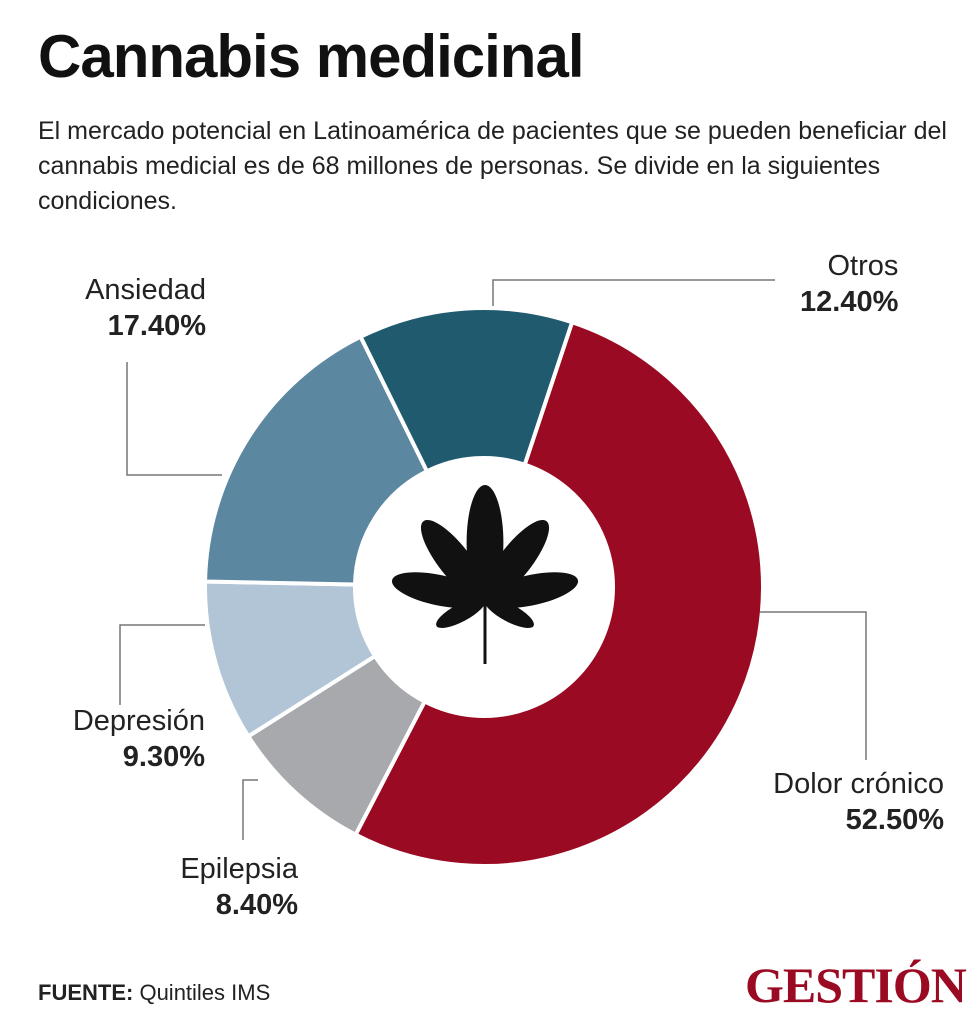 The image size is (980, 1029). I want to click on leader-epilepsia, so click(250, 809).